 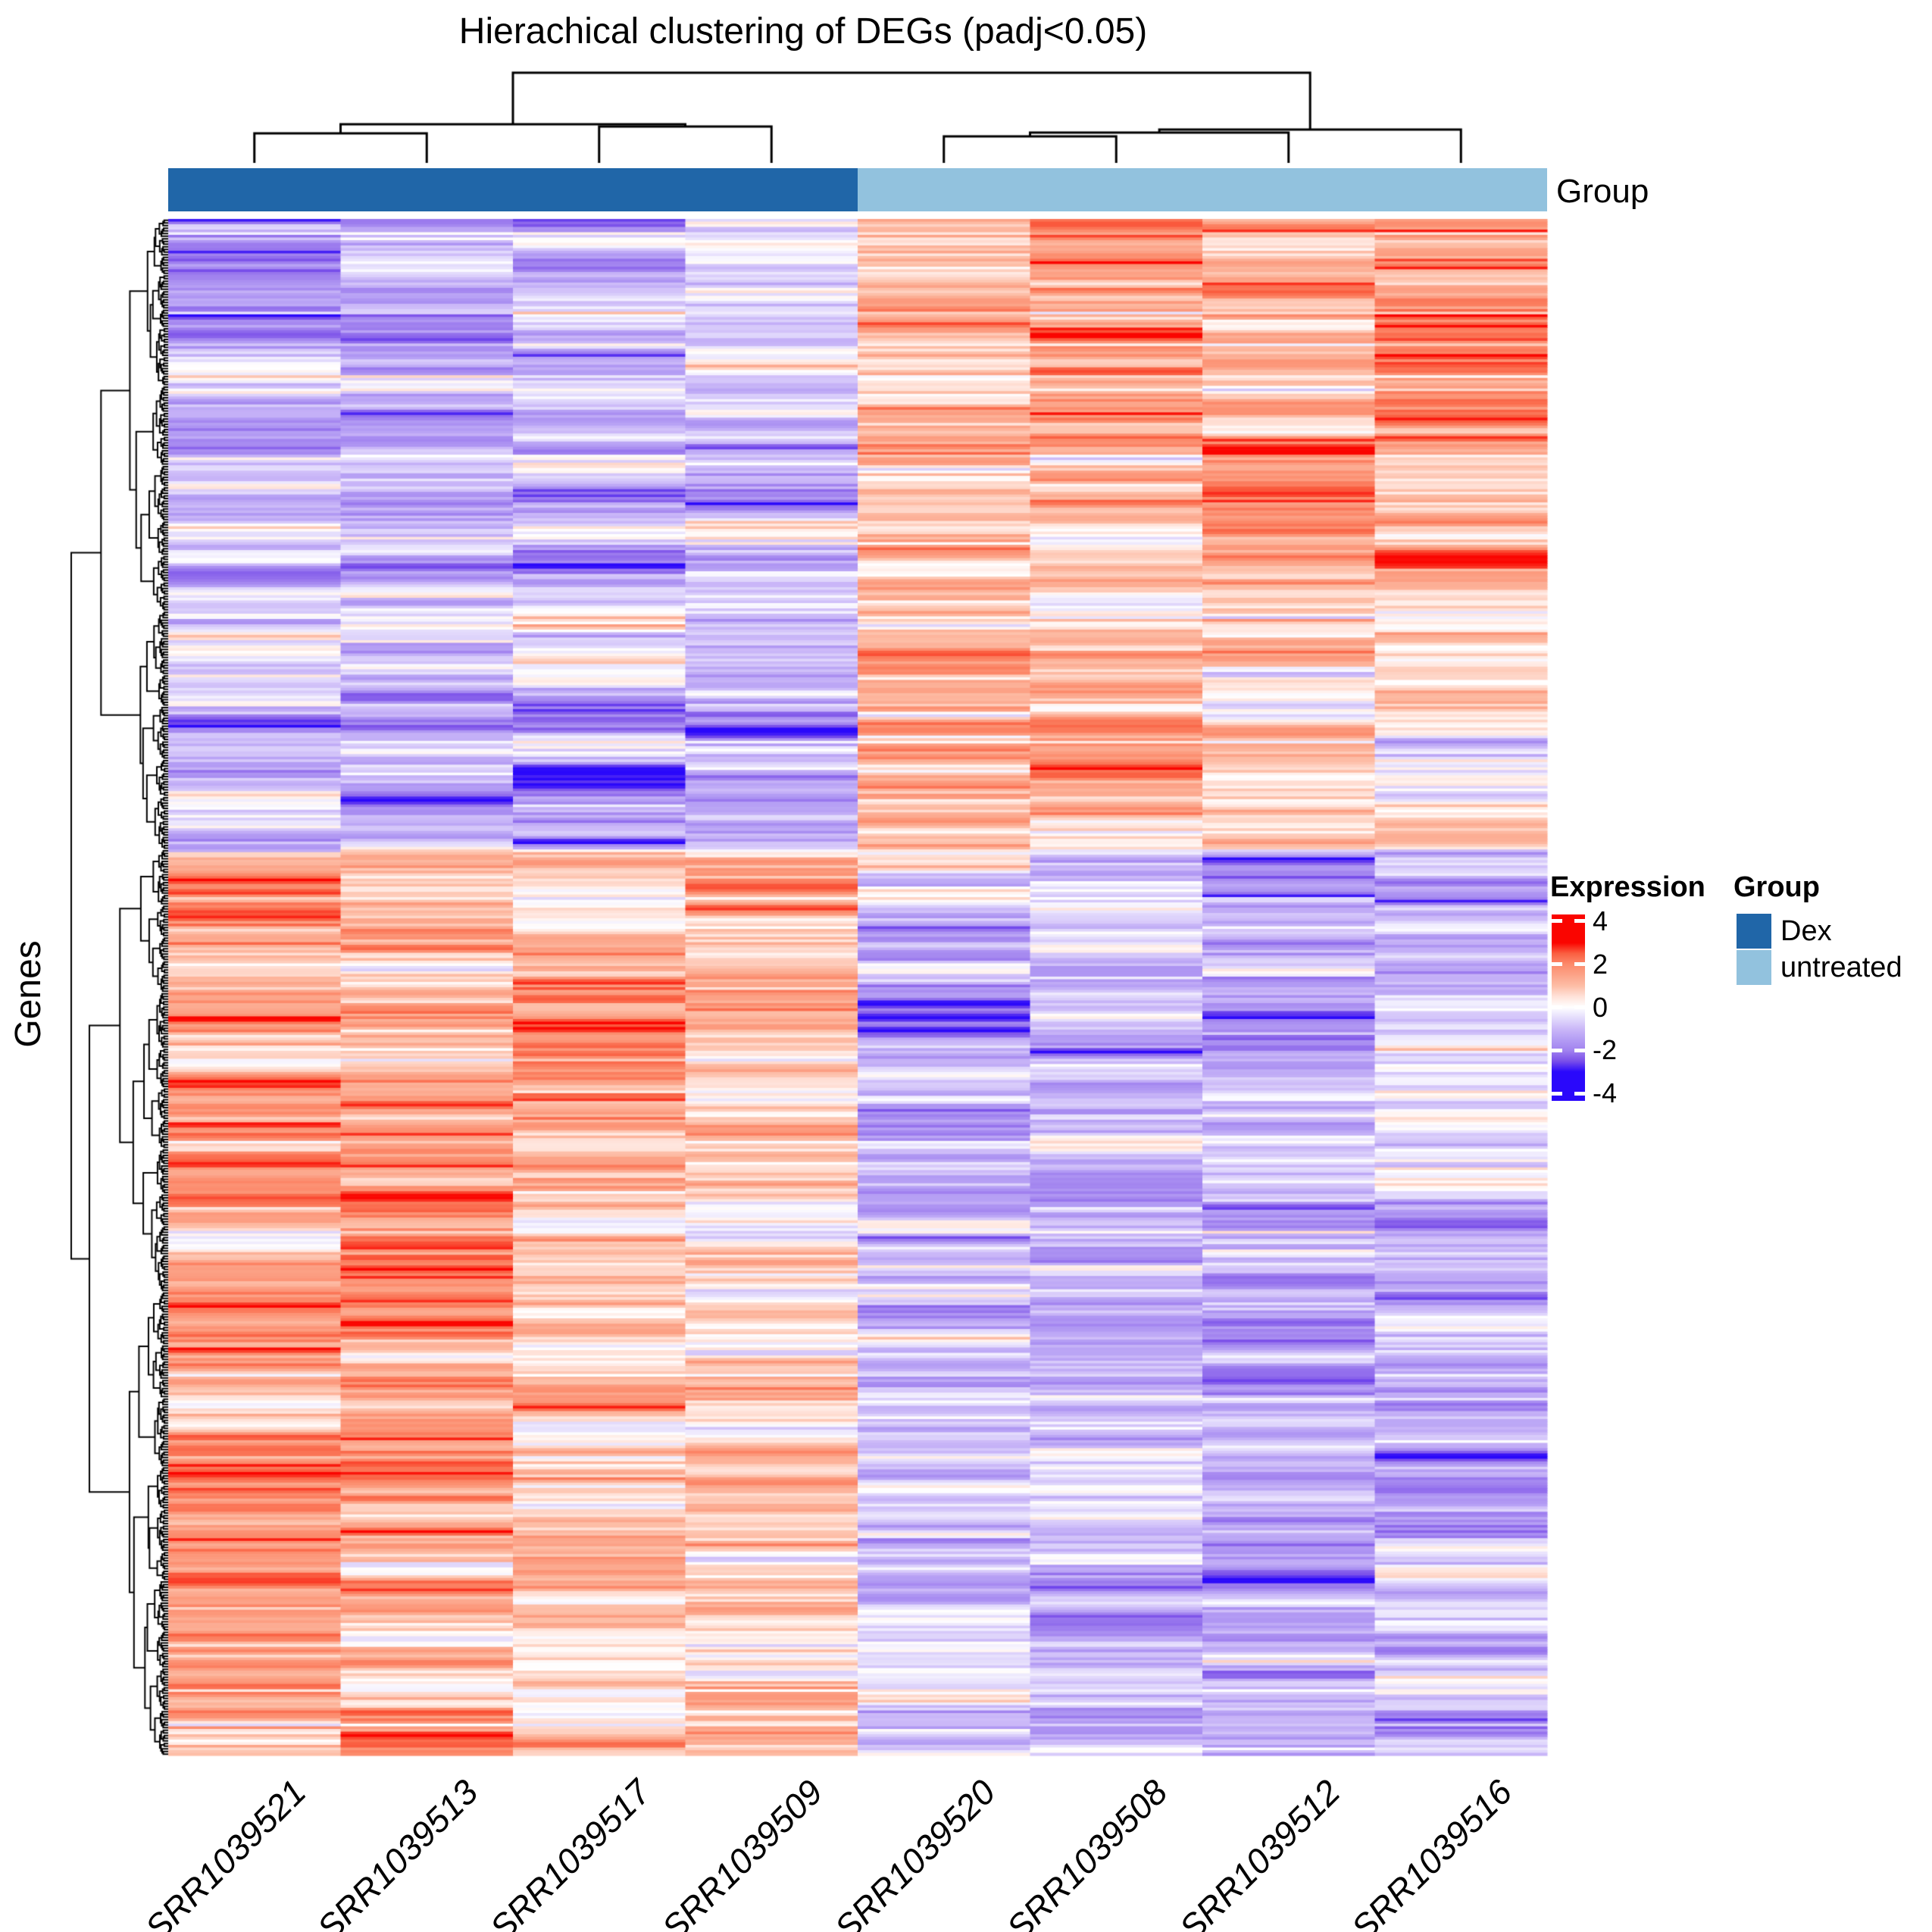 I want to click on row-axis-label: Genes, so click(x=28, y=994).